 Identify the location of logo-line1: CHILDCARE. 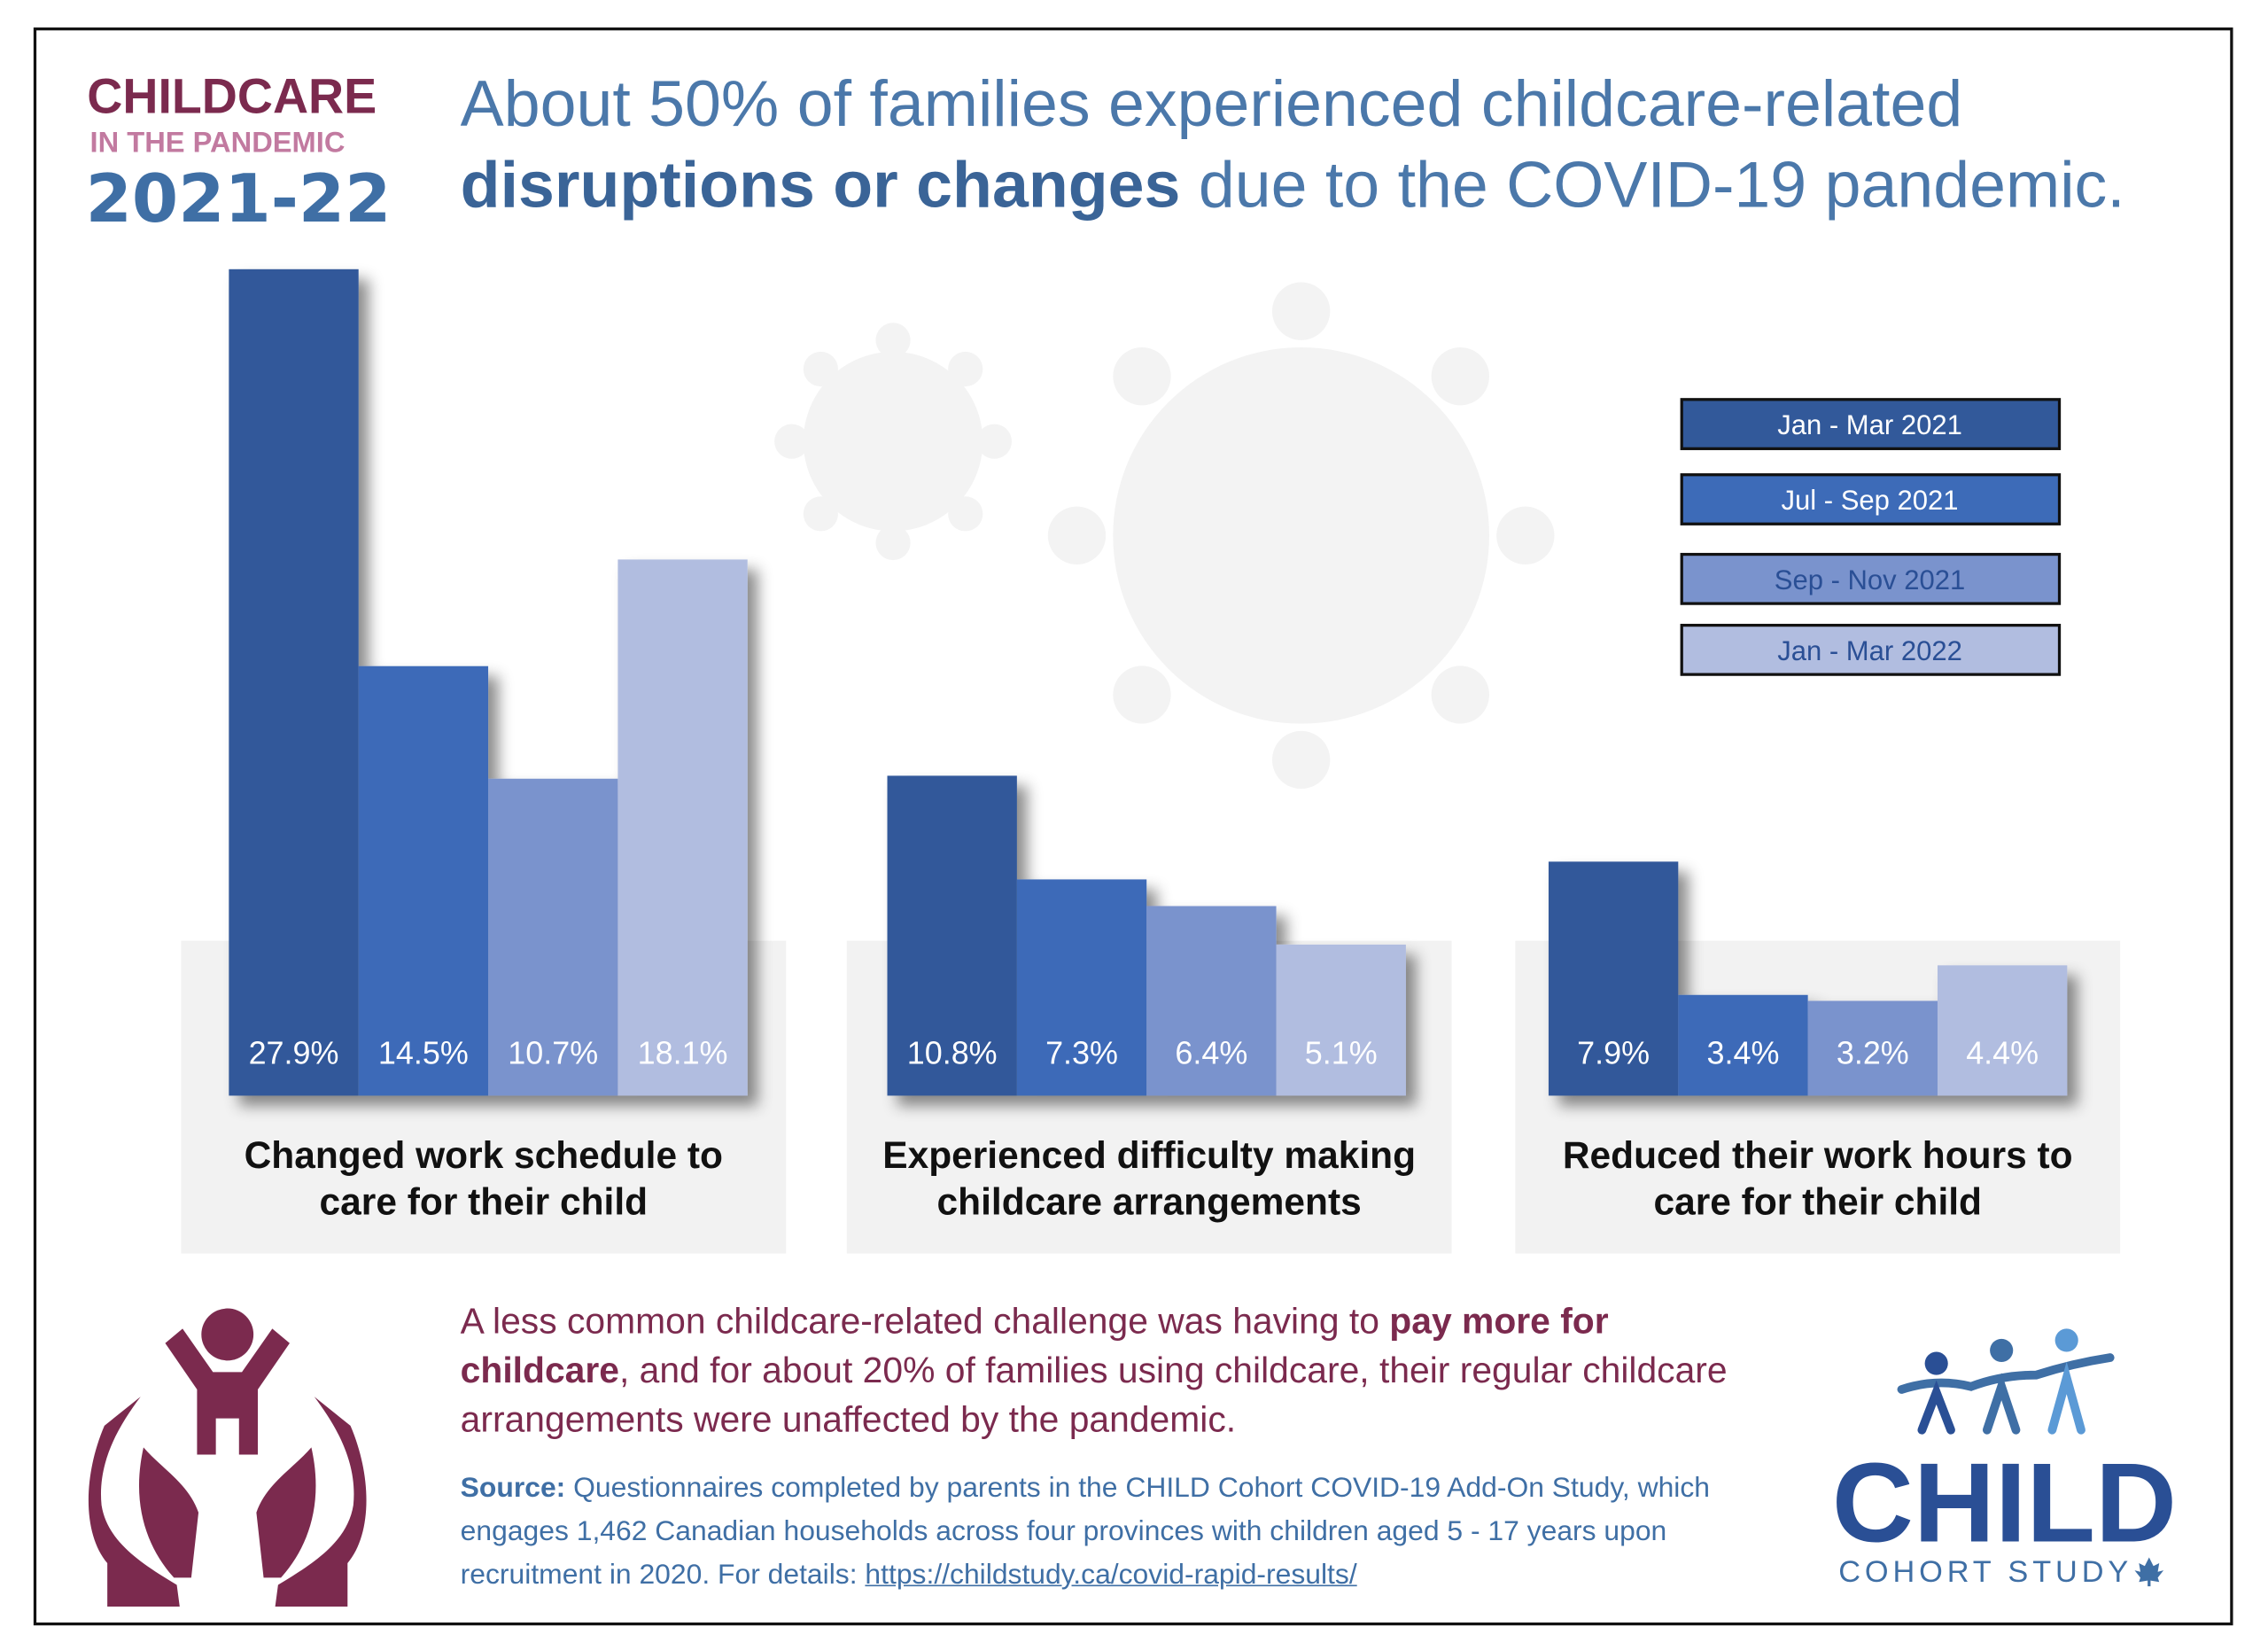
(232, 95).